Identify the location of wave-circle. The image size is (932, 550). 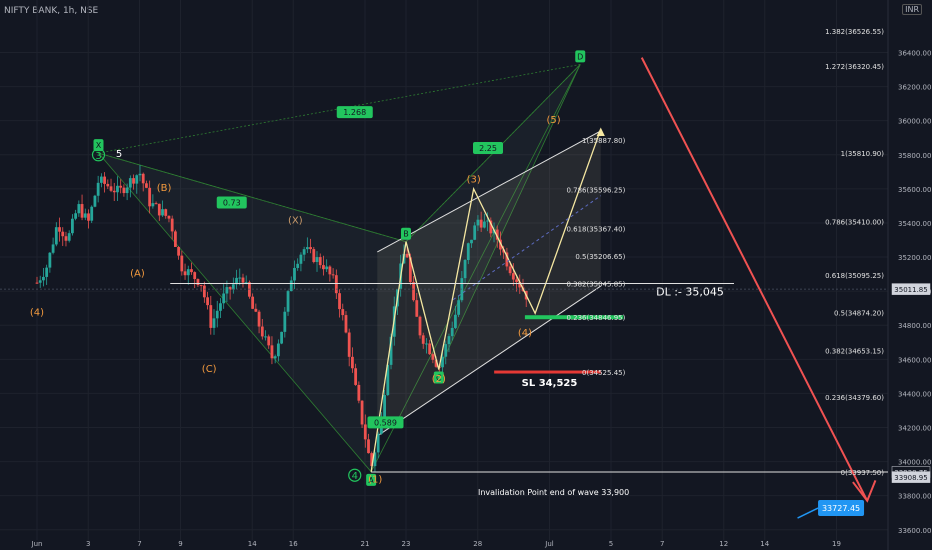
(355, 475).